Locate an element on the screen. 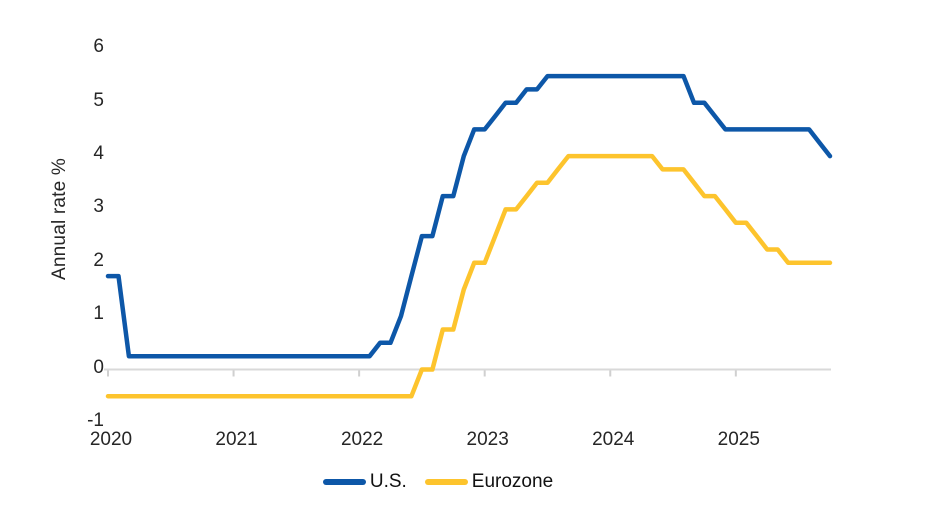 Image resolution: width=952 pixels, height=517 pixels. x-tick-label: 2022 is located at coordinates (362, 439).